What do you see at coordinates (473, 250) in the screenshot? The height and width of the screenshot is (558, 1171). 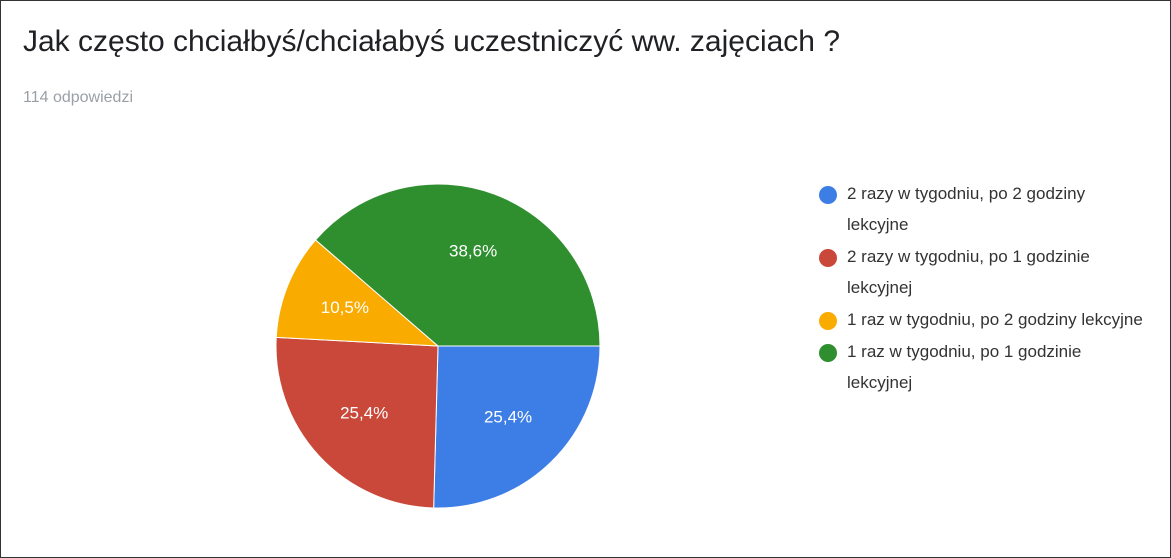 I see `data-label: 38,6%` at bounding box center [473, 250].